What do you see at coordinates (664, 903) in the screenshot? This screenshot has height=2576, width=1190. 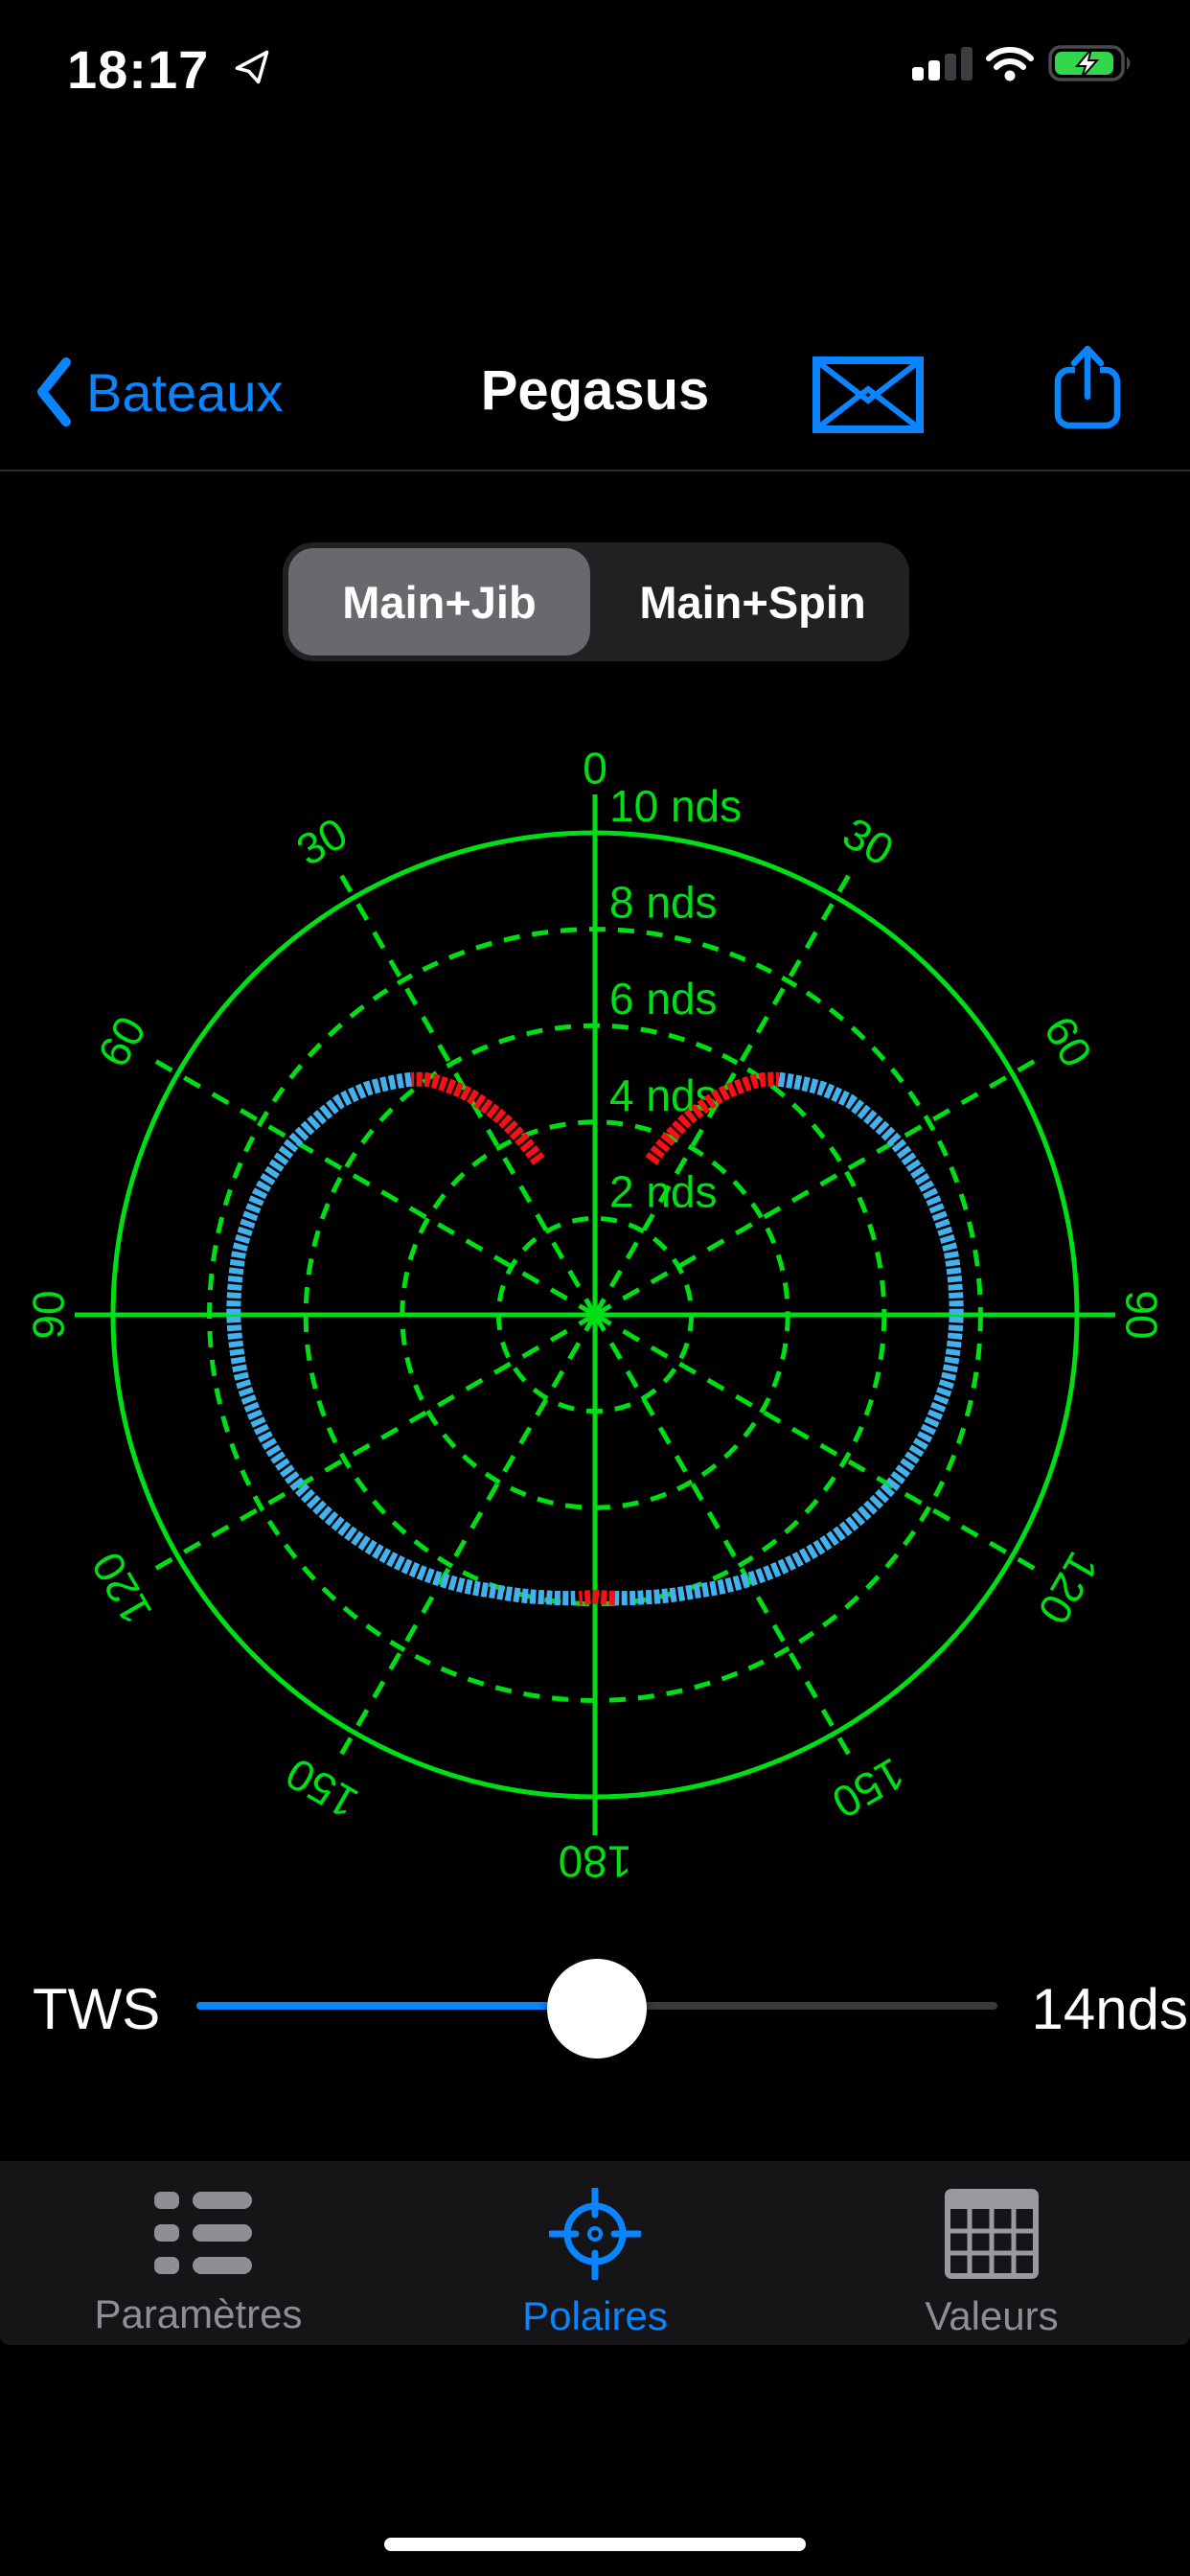 I see `svg-text: 8 nds` at bounding box center [664, 903].